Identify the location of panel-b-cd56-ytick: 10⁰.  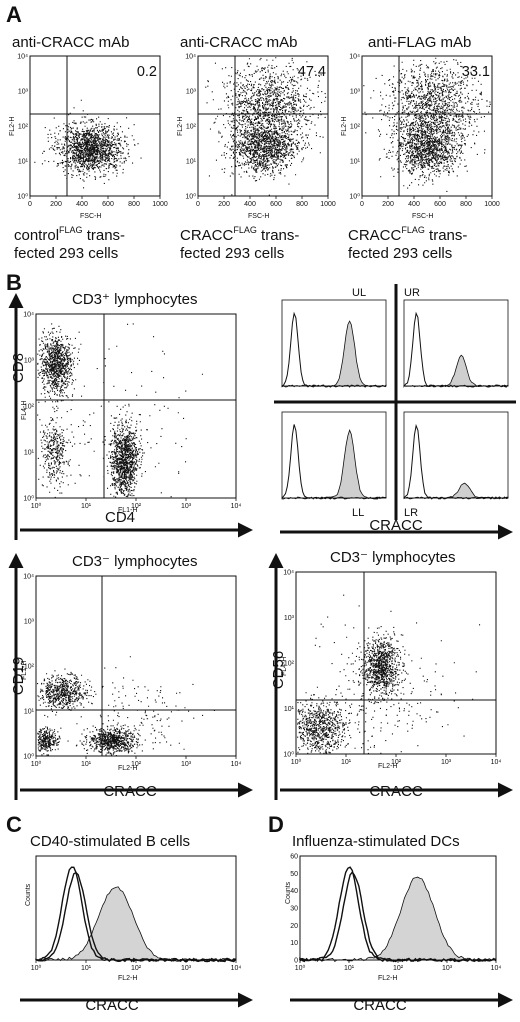
(288, 755).